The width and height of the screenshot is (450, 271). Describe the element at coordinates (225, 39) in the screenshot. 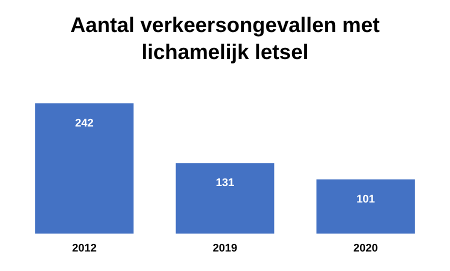

I see `chart-title: Aantal verkeersongevallen met lichamelijk letsel` at that location.